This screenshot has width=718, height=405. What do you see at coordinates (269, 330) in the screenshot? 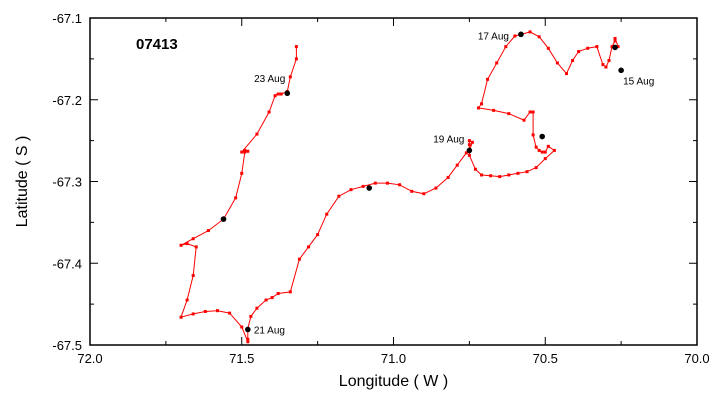
I see `date-marker-label: 21 Aug` at bounding box center [269, 330].